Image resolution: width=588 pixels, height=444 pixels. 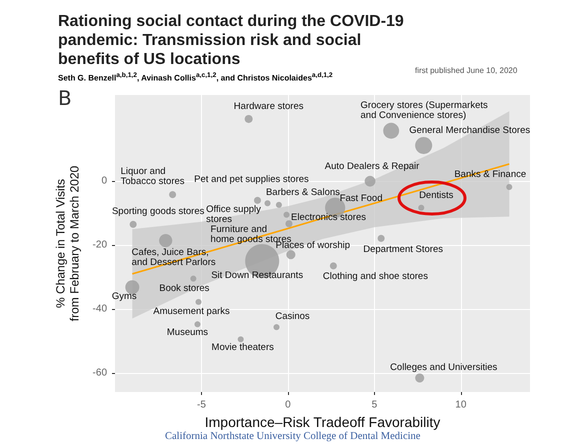 I want to click on x-axis-title: Importance–Risk Tradeoff Favorability, so click(x=322, y=422).